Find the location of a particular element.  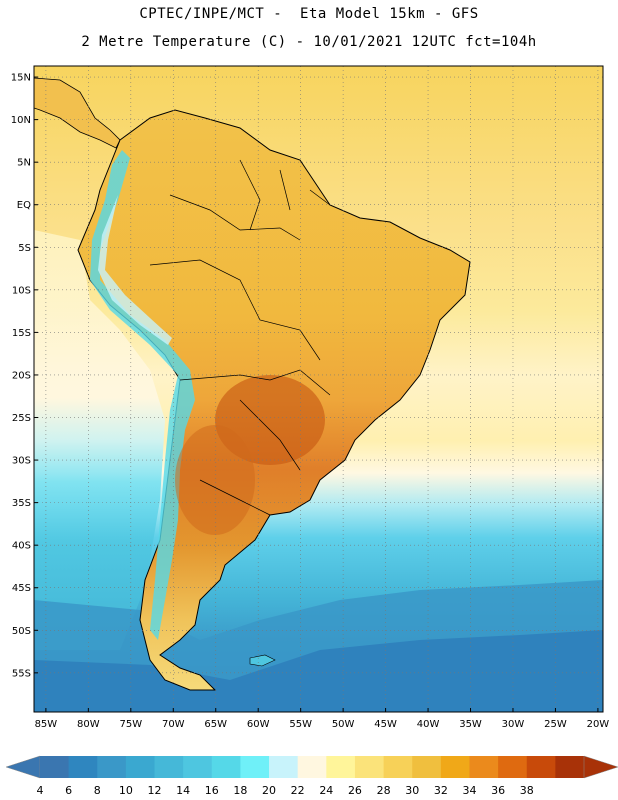

lon-label: 80W is located at coordinates (88, 724).